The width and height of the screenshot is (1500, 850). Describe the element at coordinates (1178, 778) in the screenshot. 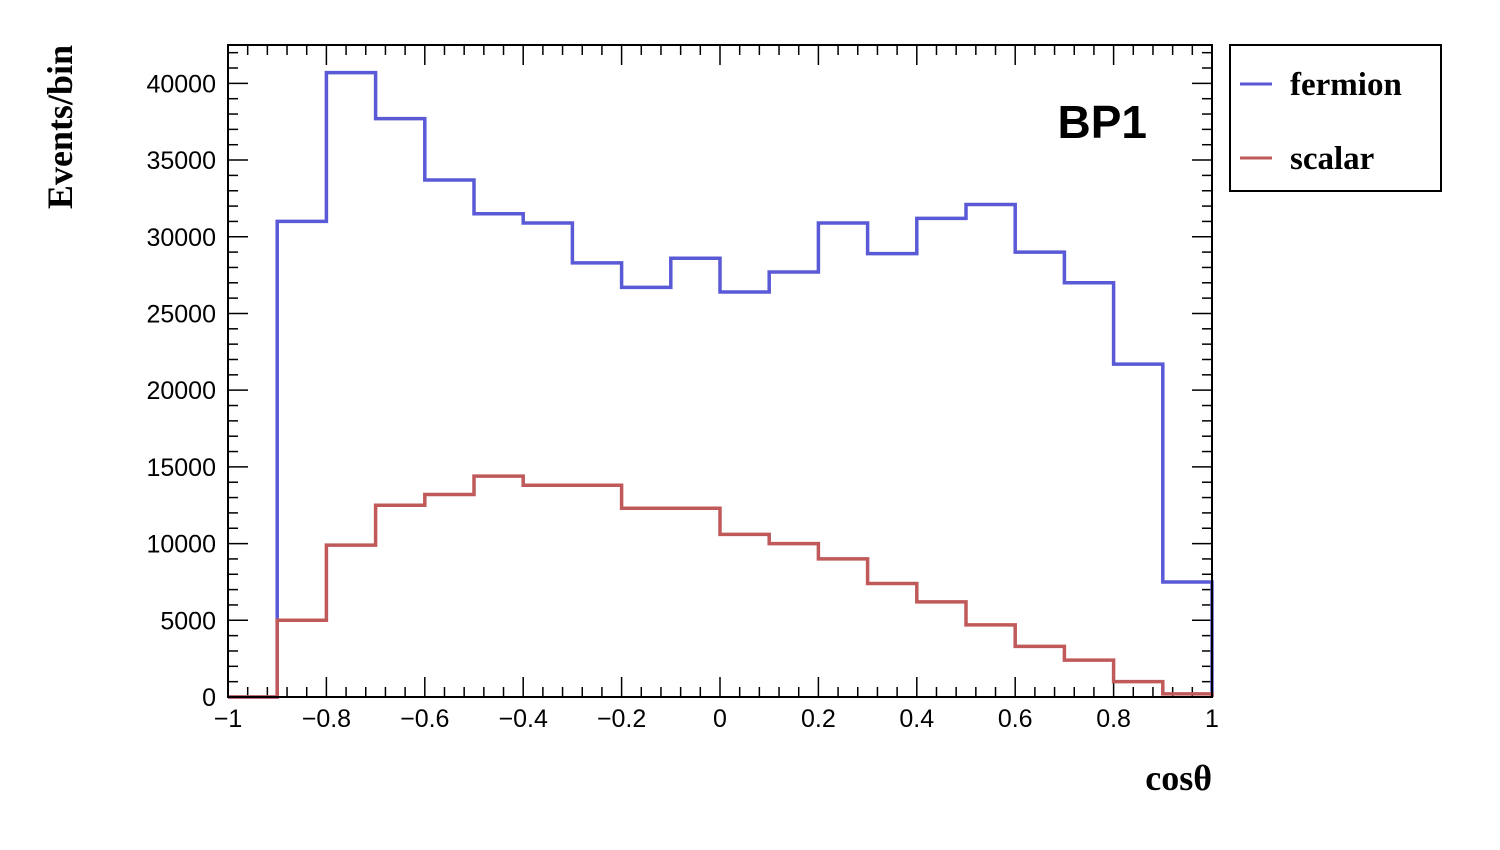

I see `x-axis-title: cosθ` at that location.